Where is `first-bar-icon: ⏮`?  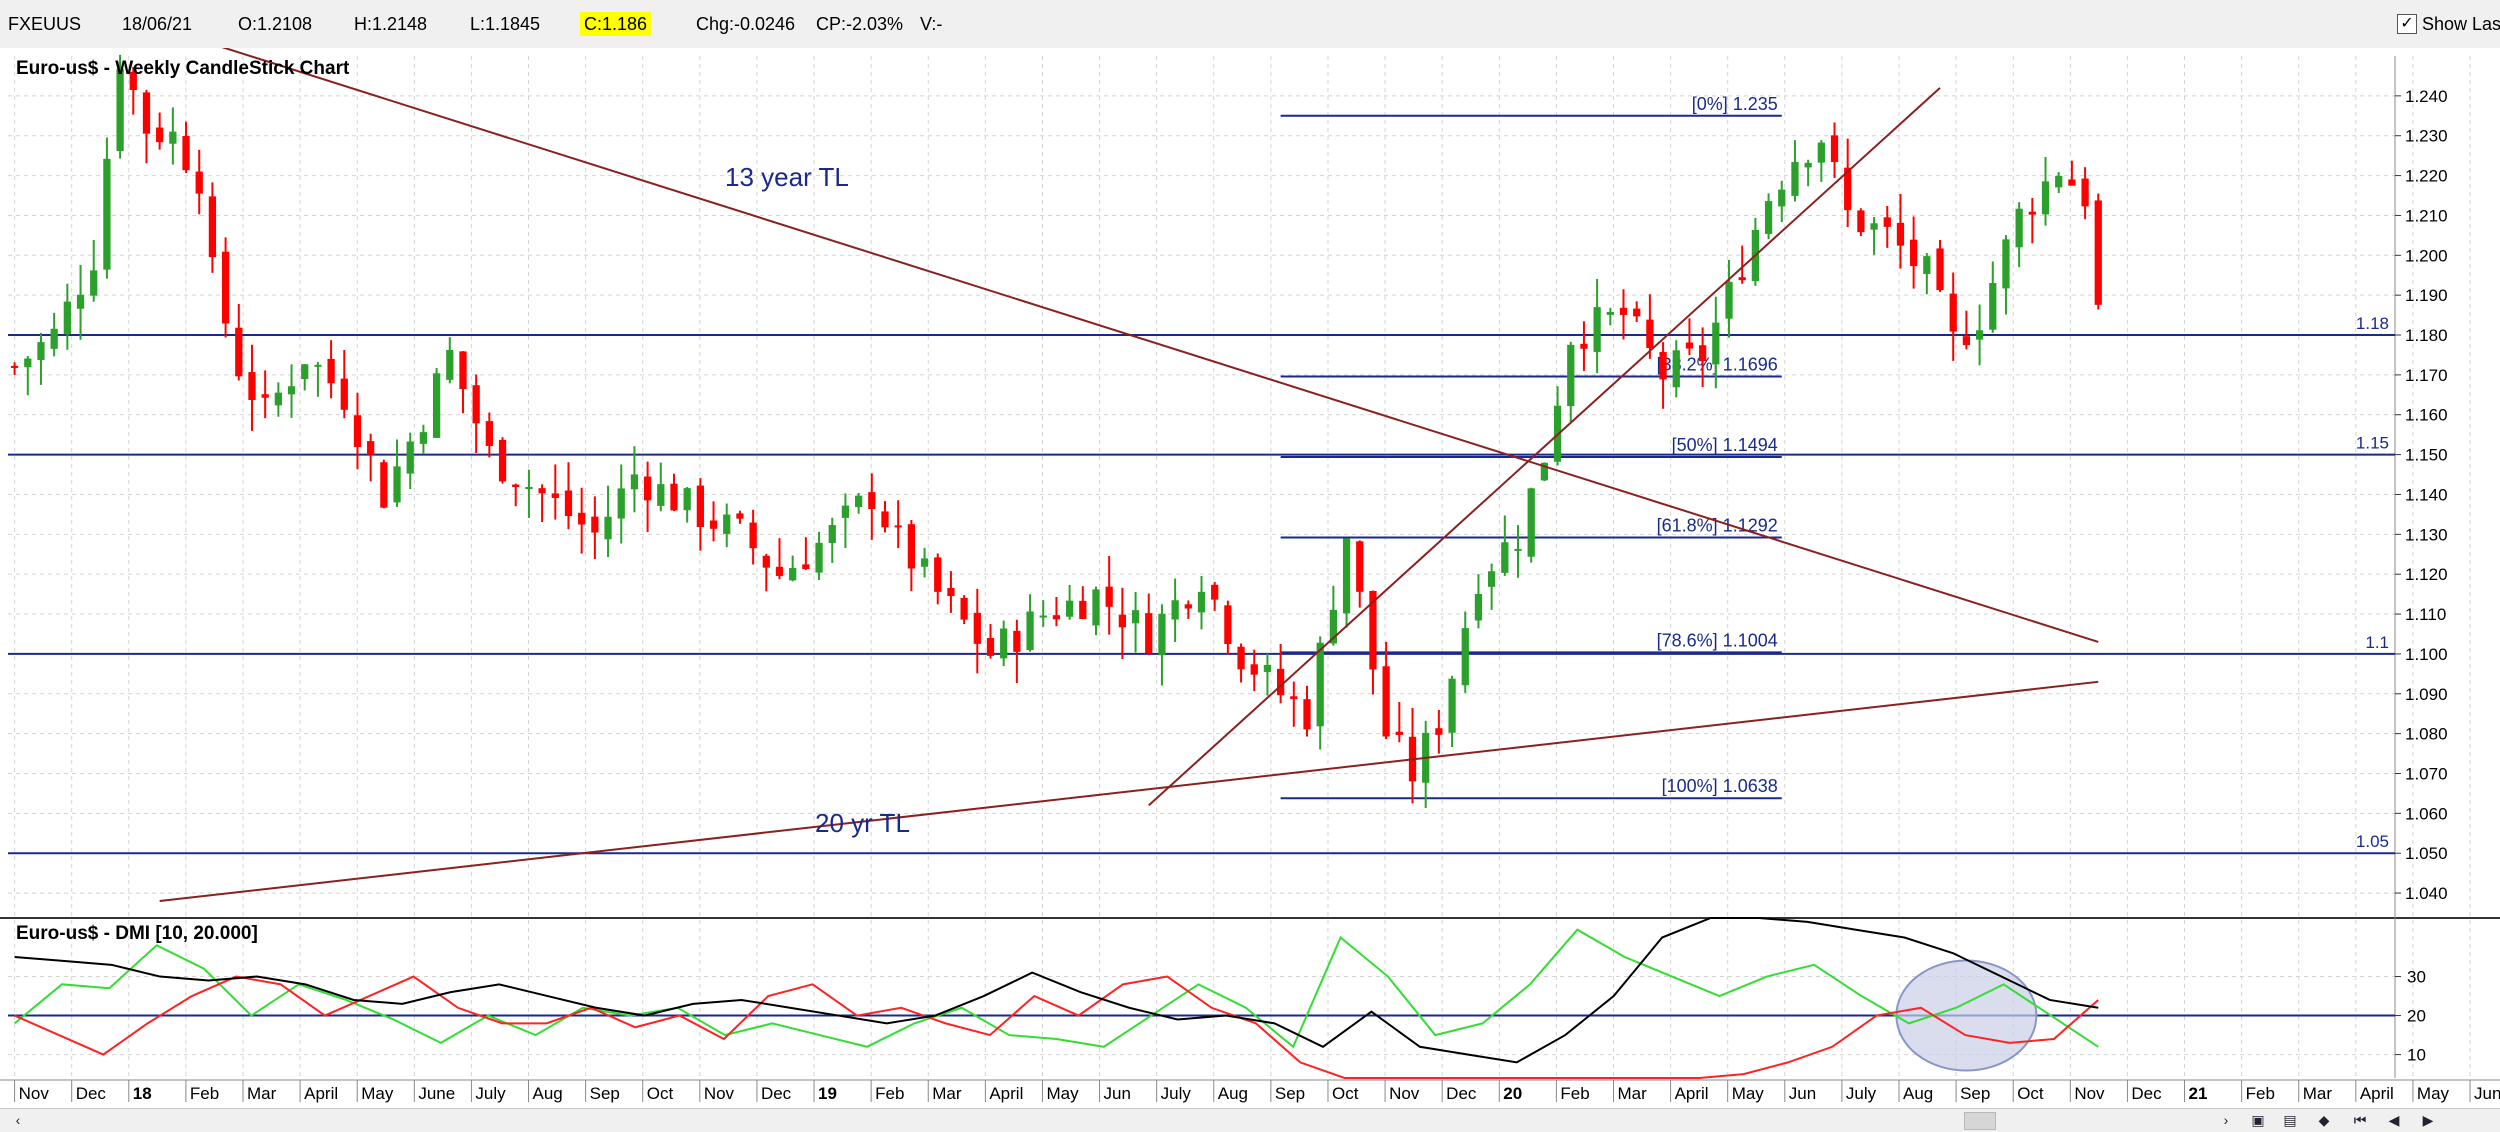 first-bar-icon: ⏮ is located at coordinates (2360, 1120).